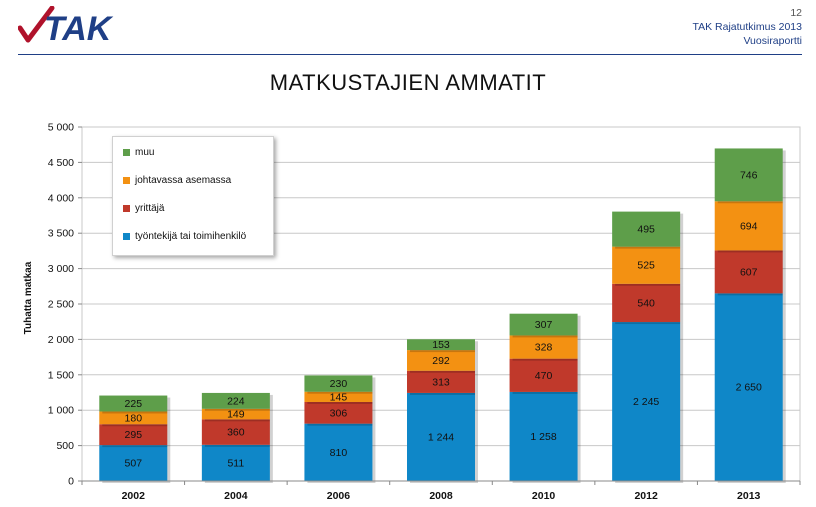 This screenshot has height=507, width=816. I want to click on data-label: 306, so click(339, 413).